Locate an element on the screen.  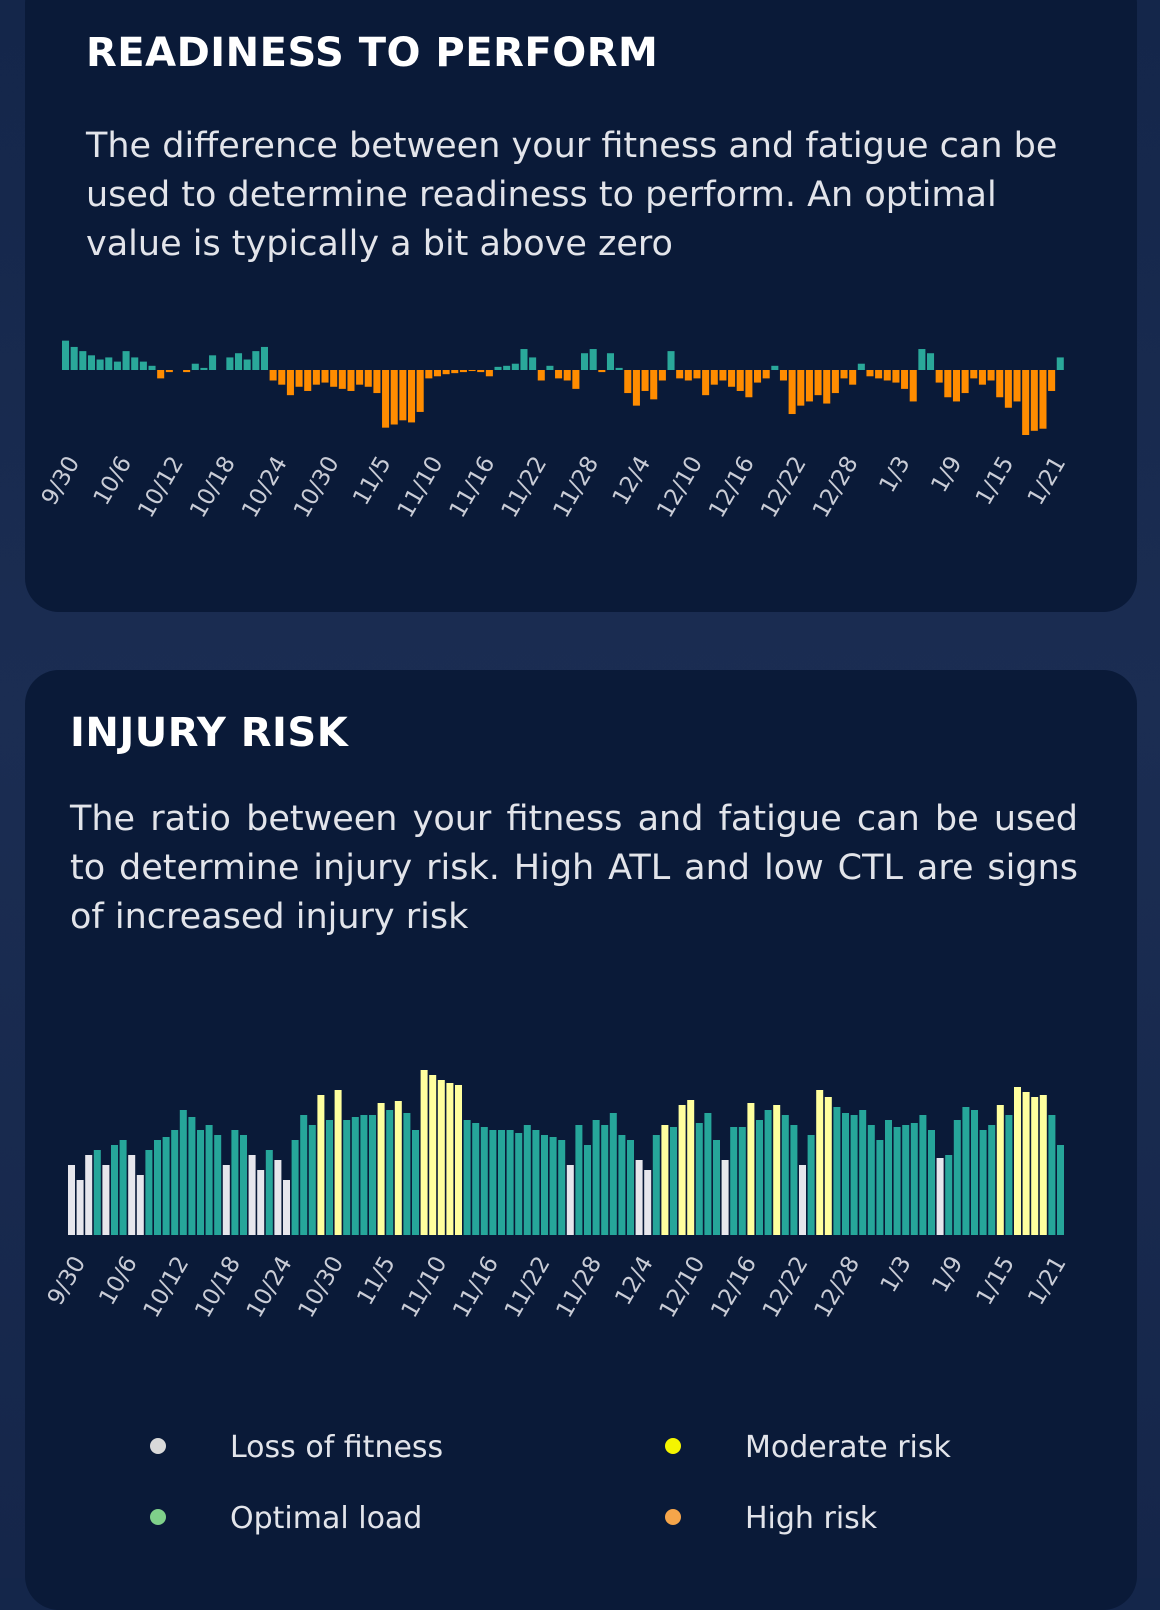
x-tick-label: 1/9 is located at coordinates (947, 1274).